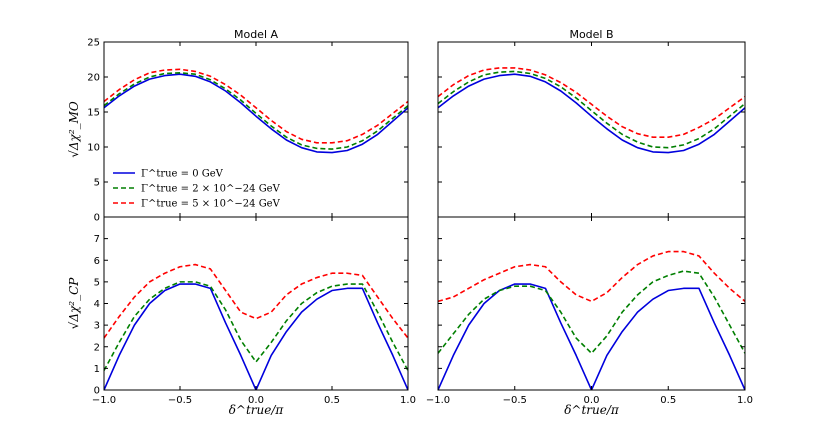 This screenshot has height=435, width=830. I want to click on model-a-cp-ytick-label: 5, so click(97, 282).